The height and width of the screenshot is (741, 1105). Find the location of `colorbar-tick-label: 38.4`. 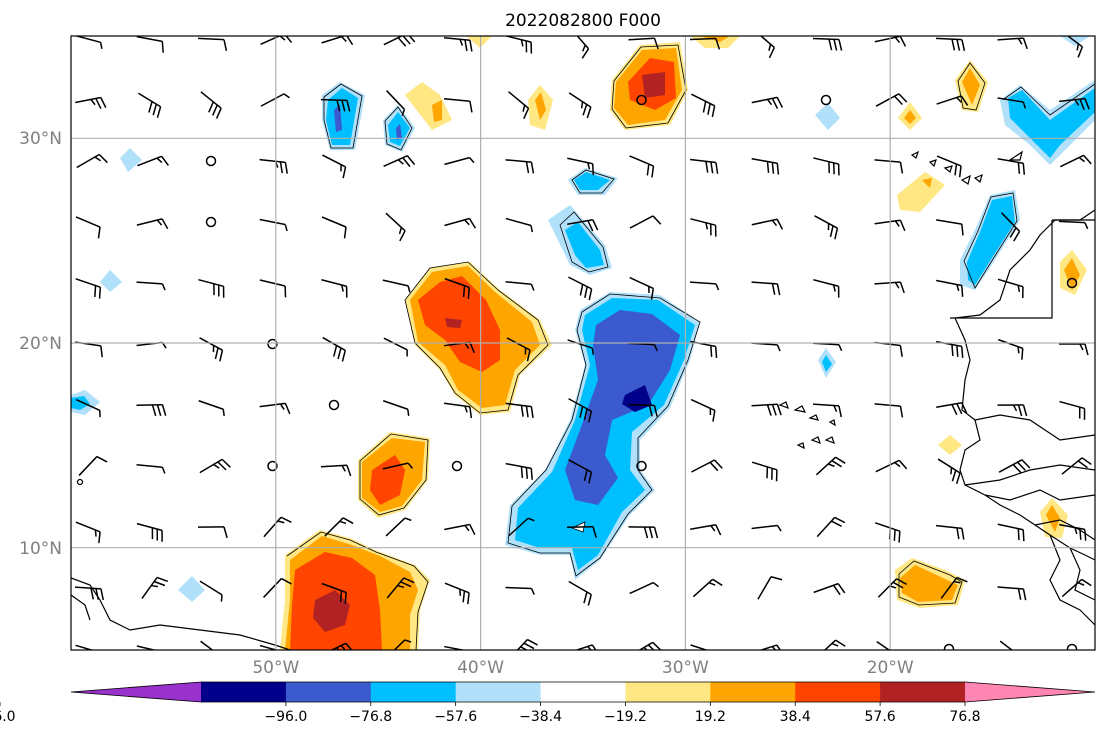

colorbar-tick-label: 38.4 is located at coordinates (795, 717).